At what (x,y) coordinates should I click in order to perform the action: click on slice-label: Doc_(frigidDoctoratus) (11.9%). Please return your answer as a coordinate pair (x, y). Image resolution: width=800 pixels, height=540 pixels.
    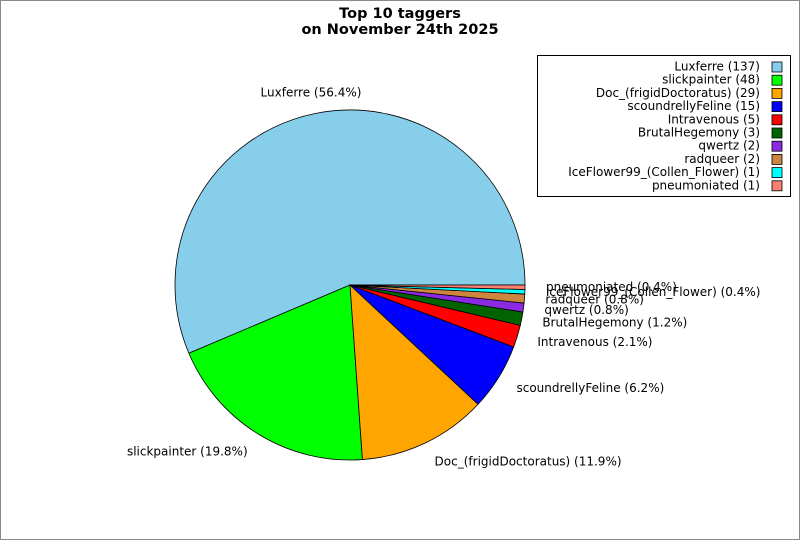
    Looking at the image, I should click on (528, 461).